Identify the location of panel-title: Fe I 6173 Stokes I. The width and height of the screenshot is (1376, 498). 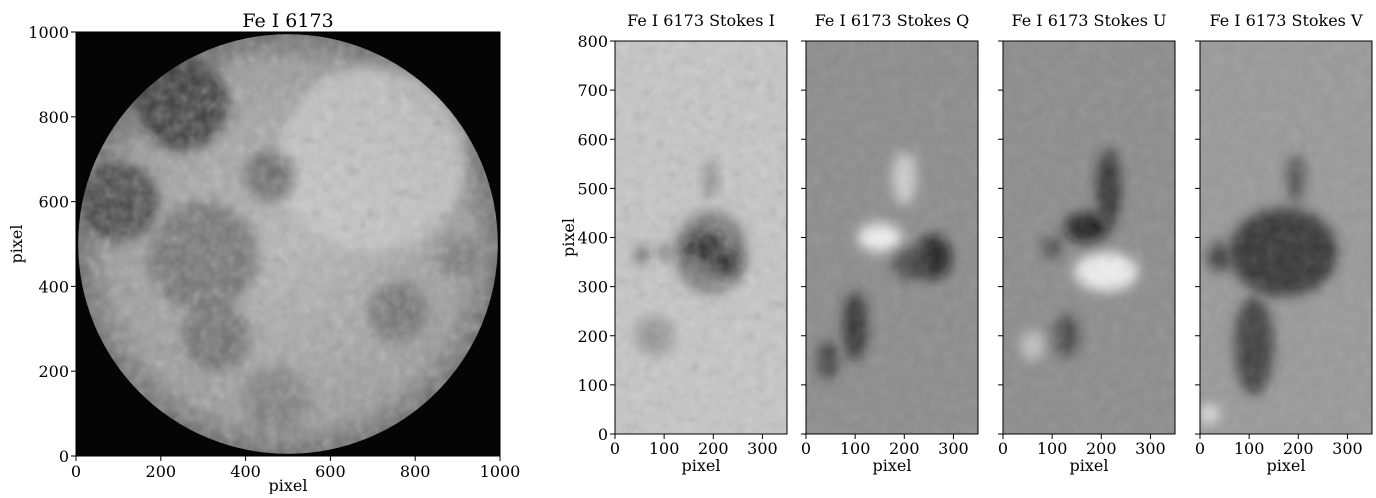
(701, 20).